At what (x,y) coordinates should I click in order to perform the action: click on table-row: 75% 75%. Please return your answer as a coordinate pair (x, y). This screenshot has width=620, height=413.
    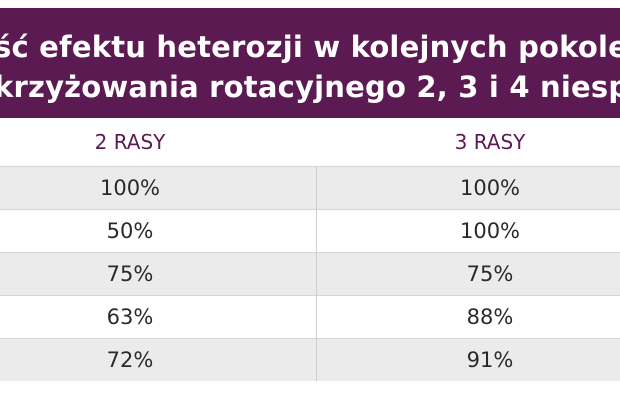
    Looking at the image, I should click on (310, 273).